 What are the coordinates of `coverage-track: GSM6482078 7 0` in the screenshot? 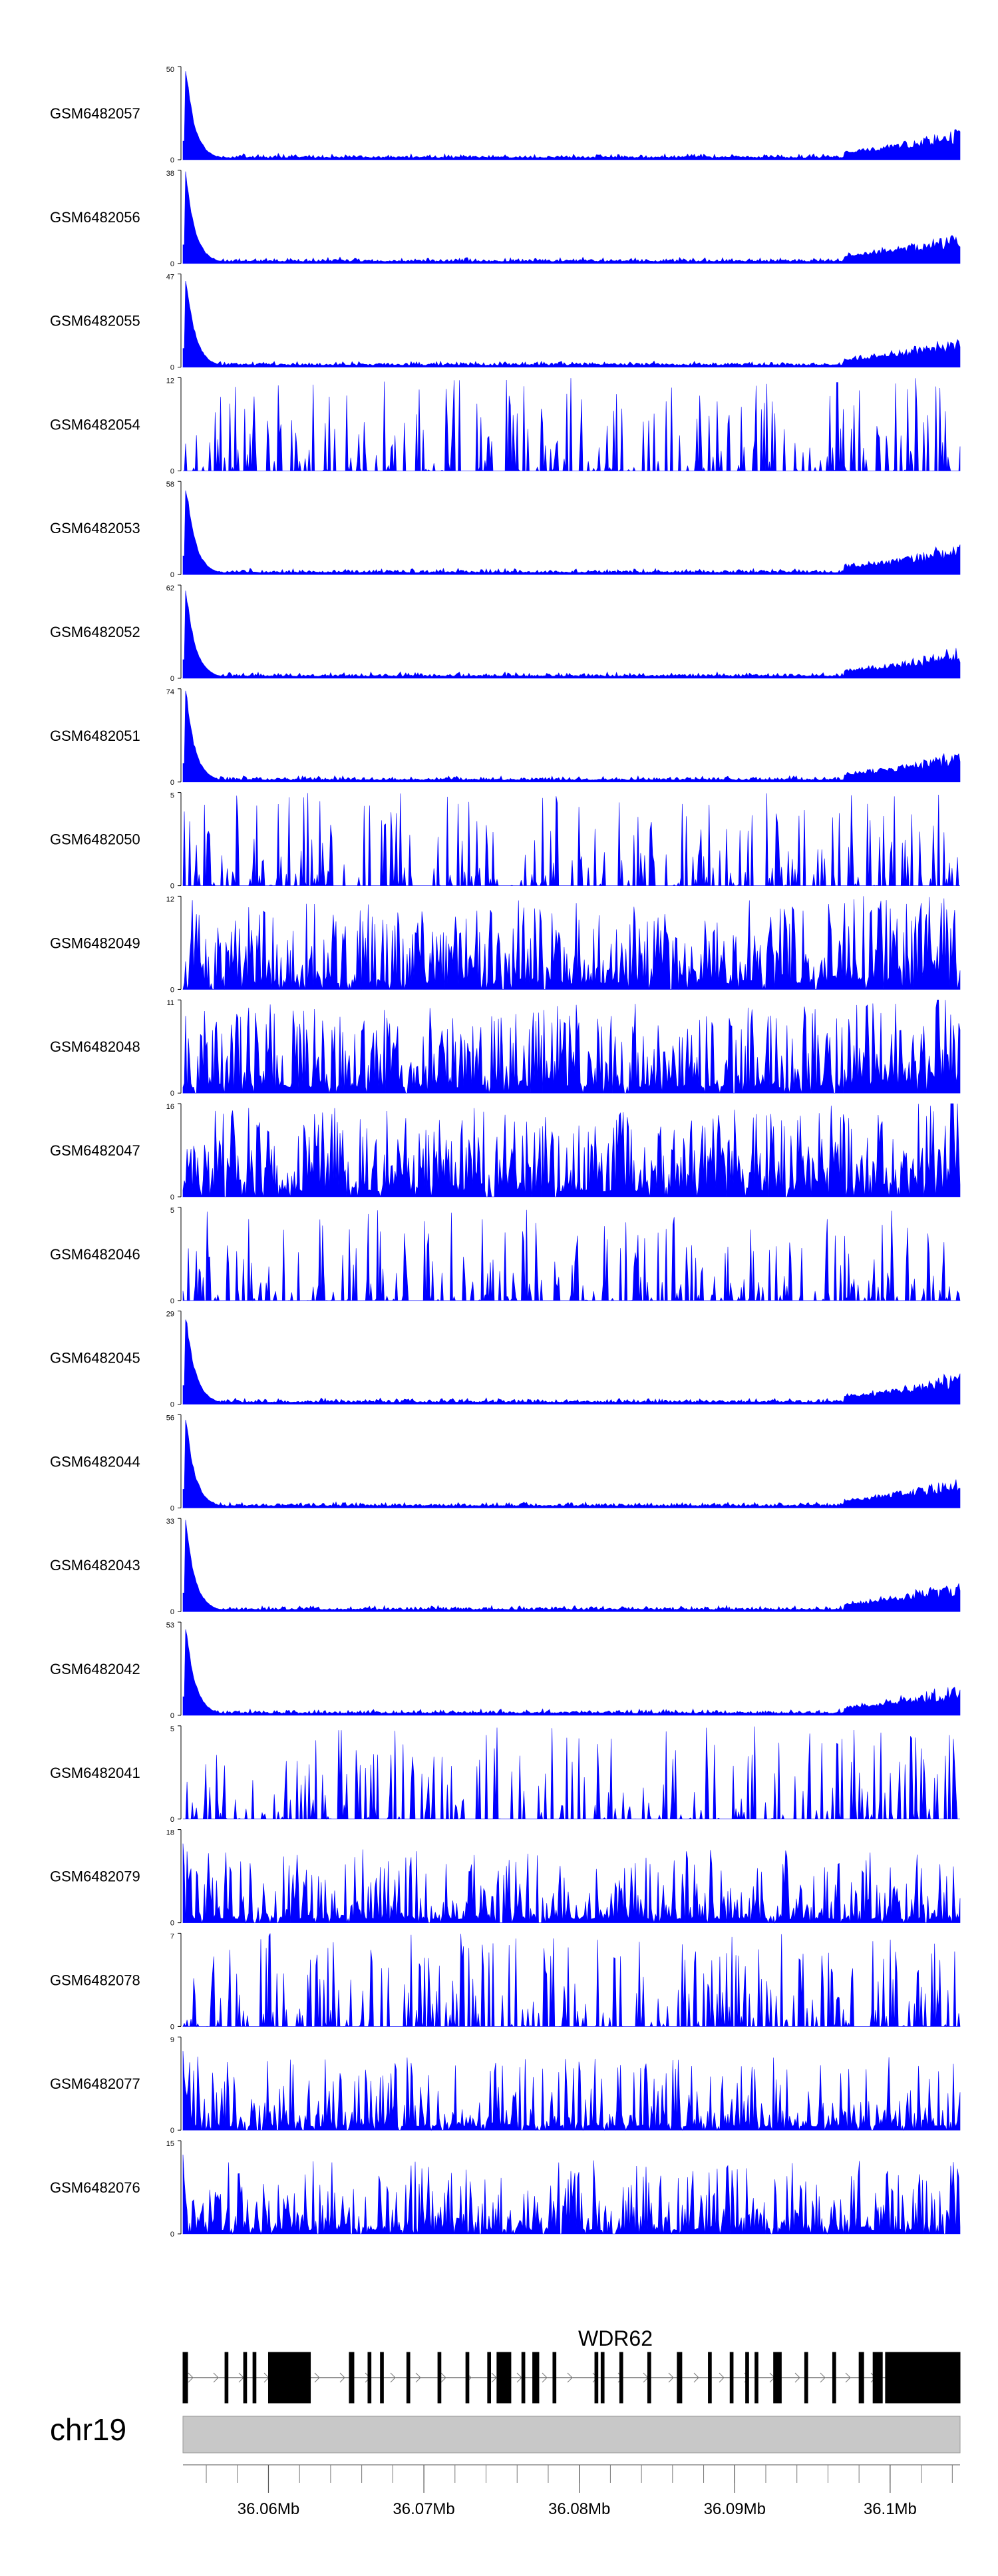 It's located at (505, 1981).